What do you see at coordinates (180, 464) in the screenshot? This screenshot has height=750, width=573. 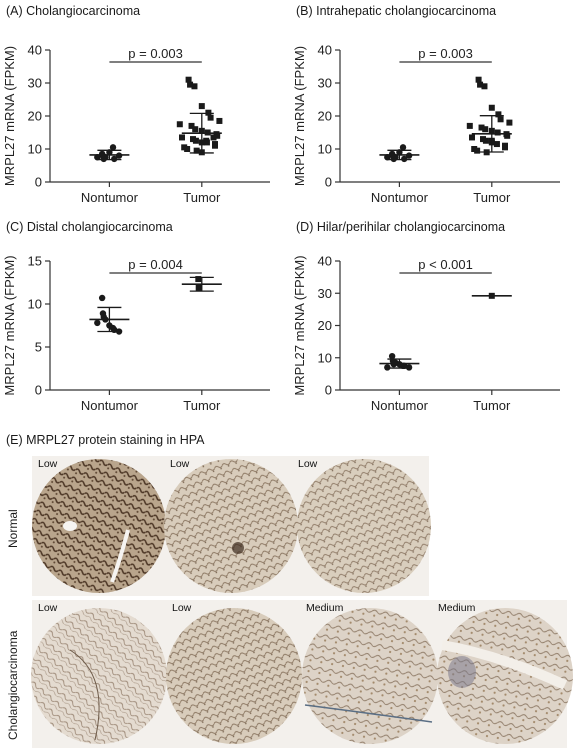 I see `core-label-normal-2: Low` at bounding box center [180, 464].